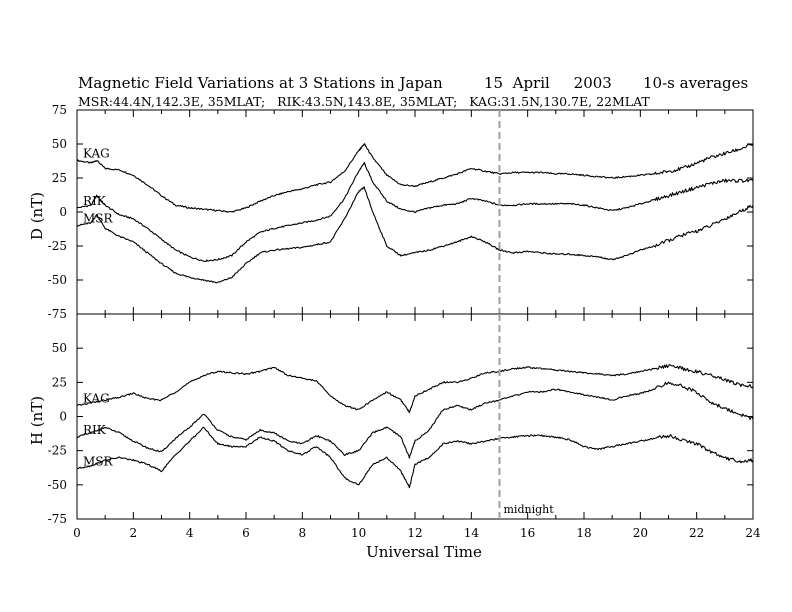  Describe the element at coordinates (529, 509) in the screenshot. I see `midnight-label: midnight` at that location.